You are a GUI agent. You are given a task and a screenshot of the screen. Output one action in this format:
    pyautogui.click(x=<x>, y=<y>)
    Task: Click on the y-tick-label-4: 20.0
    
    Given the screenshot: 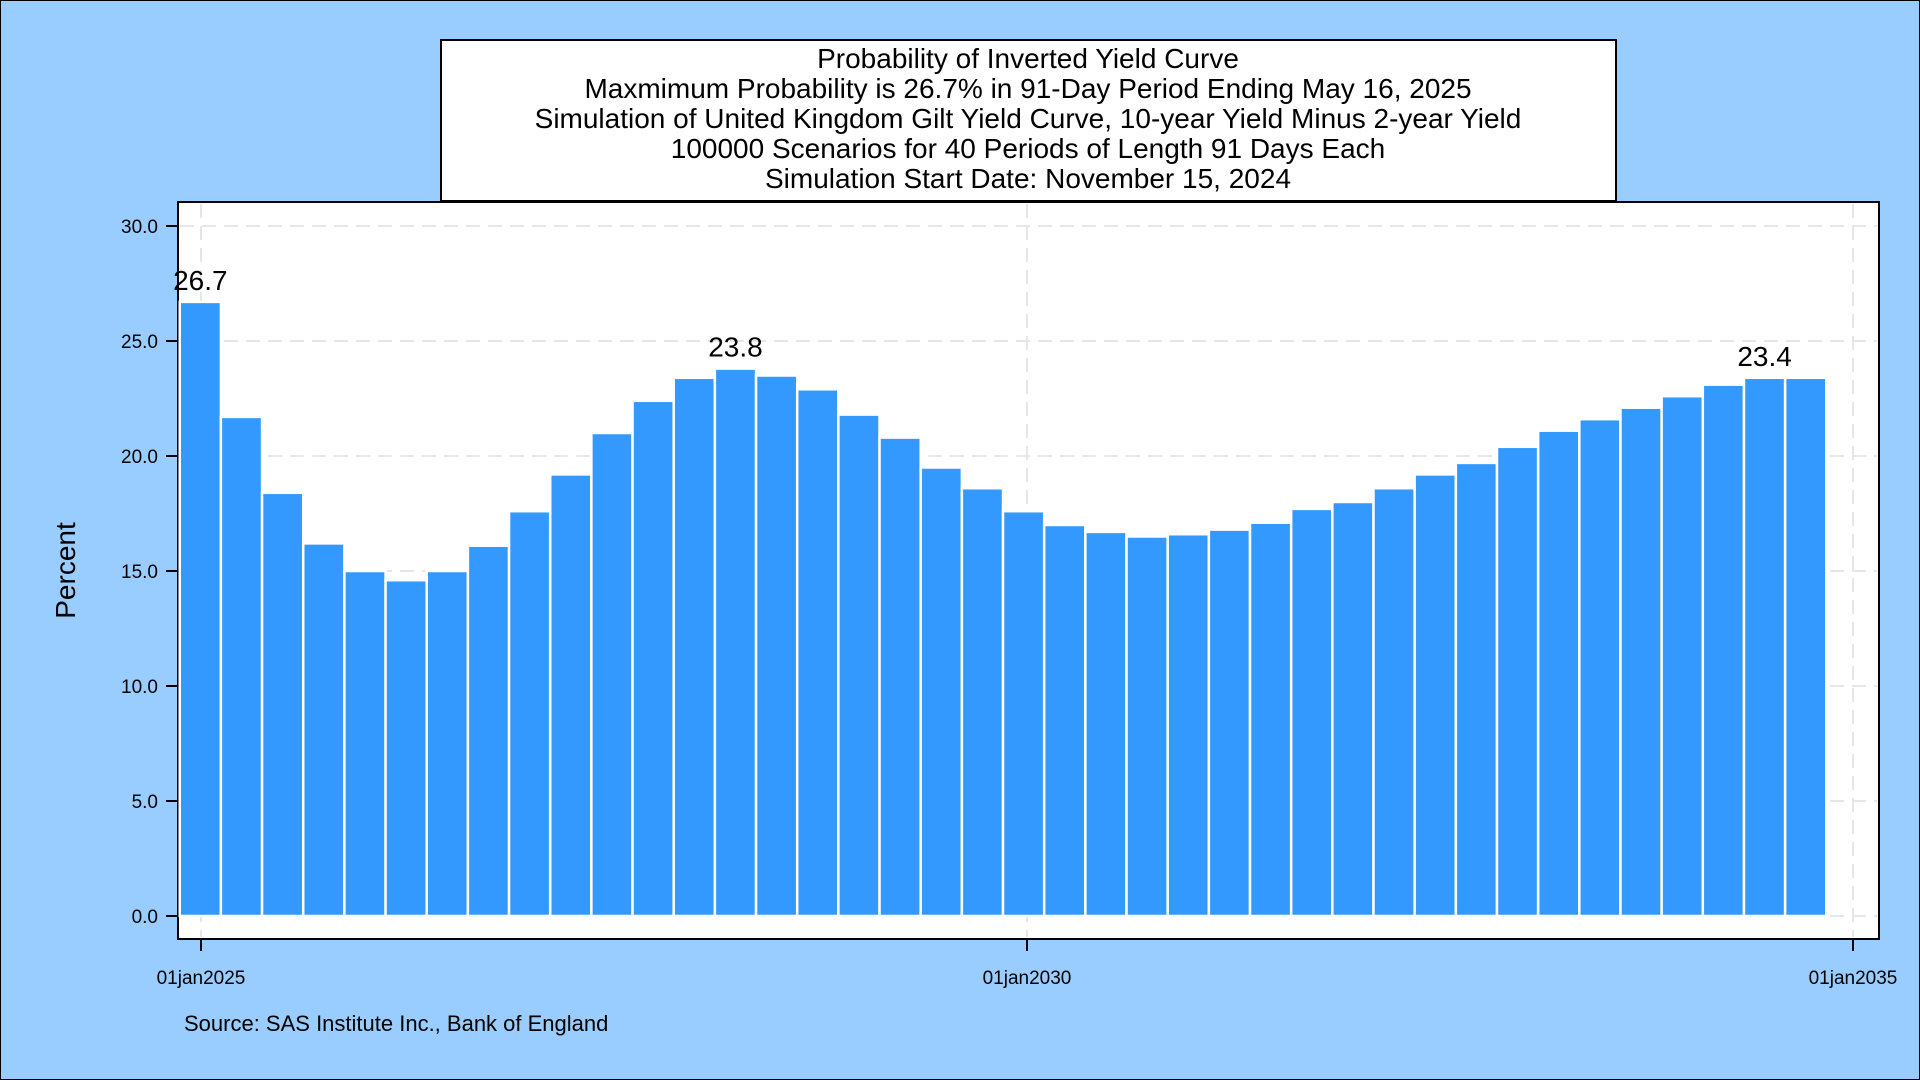 What is the action you would take?
    pyautogui.click(x=139, y=457)
    